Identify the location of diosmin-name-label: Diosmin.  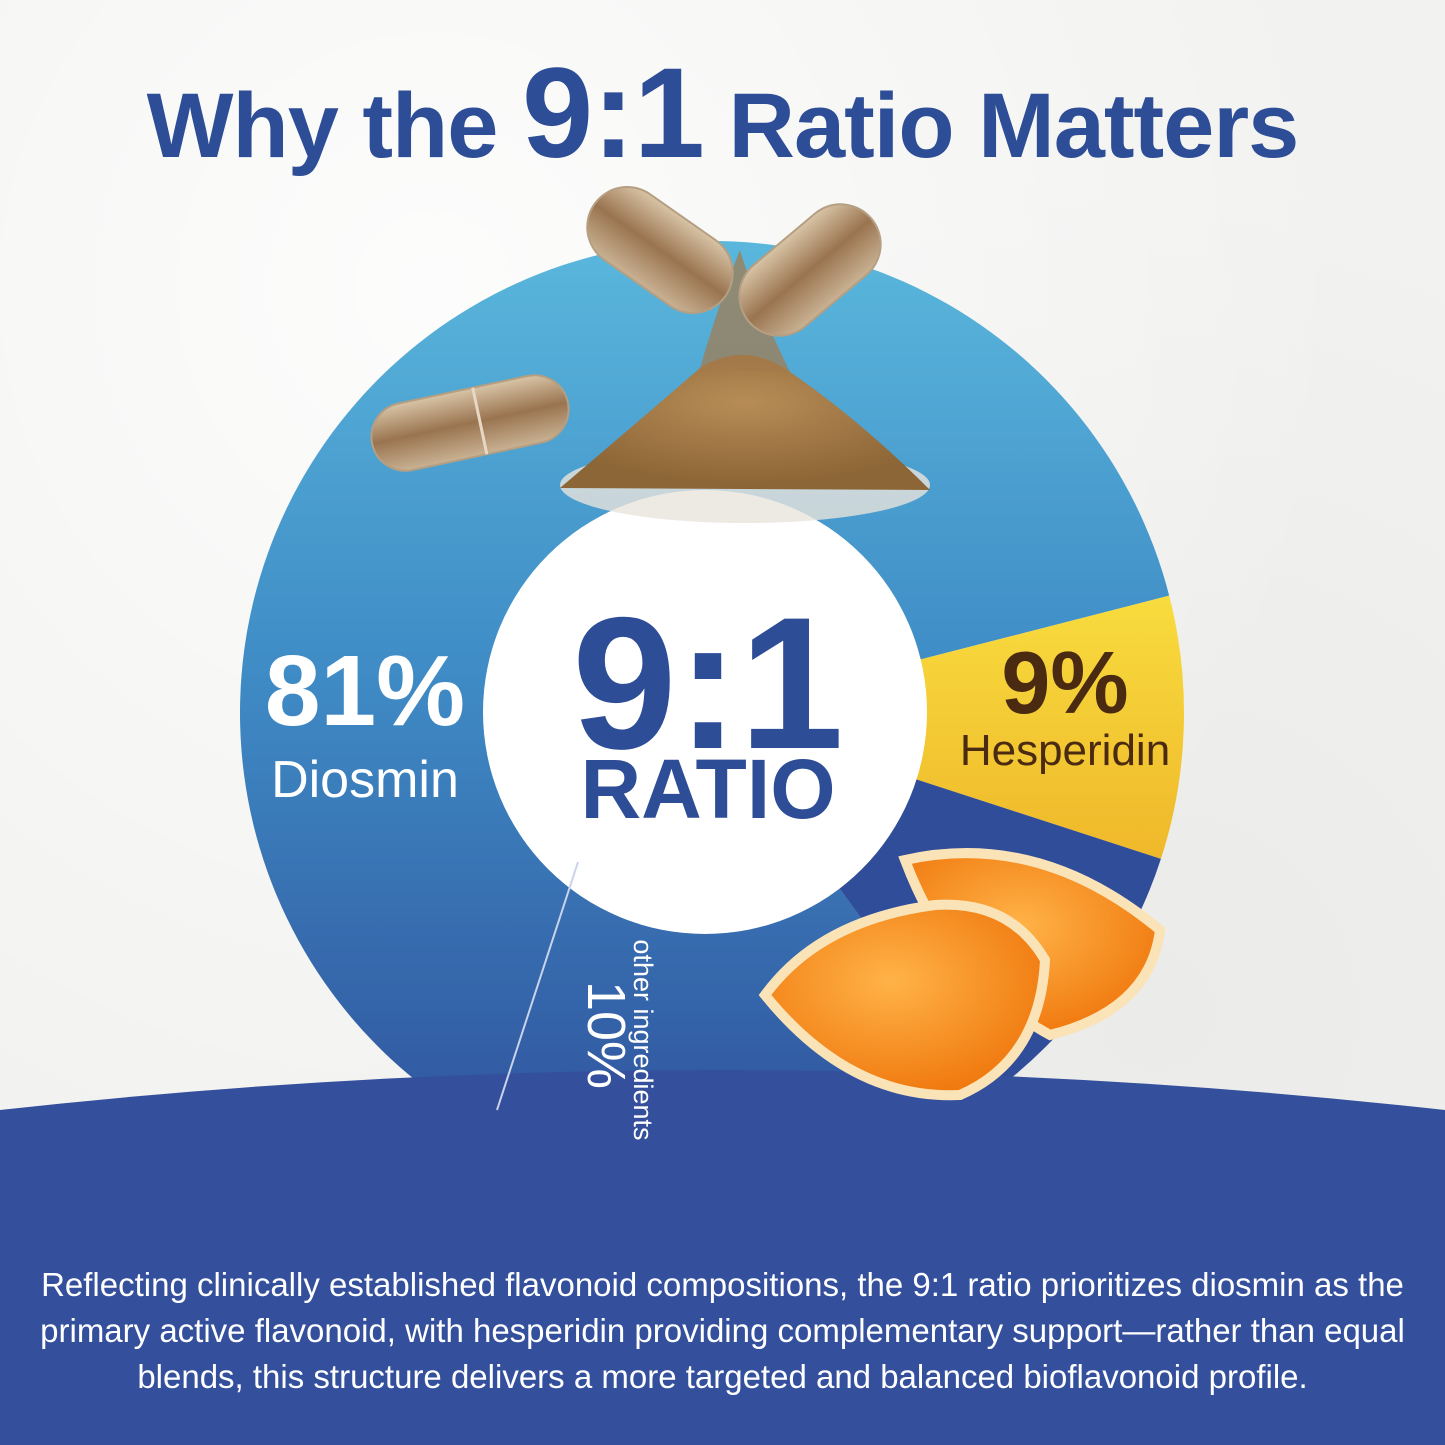
(365, 780).